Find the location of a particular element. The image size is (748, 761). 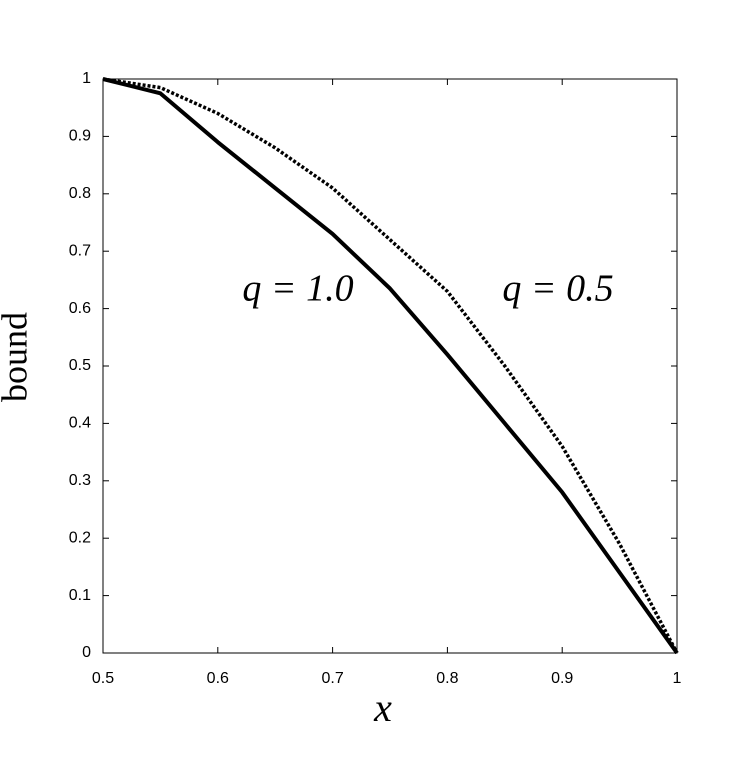

y-tick-label: 0.3 is located at coordinates (80, 480).